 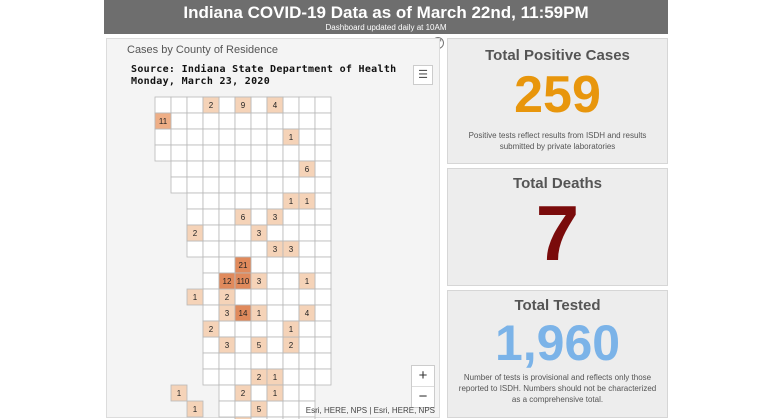 What do you see at coordinates (423, 396) in the screenshot?
I see `zoom-out-button: −` at bounding box center [423, 396].